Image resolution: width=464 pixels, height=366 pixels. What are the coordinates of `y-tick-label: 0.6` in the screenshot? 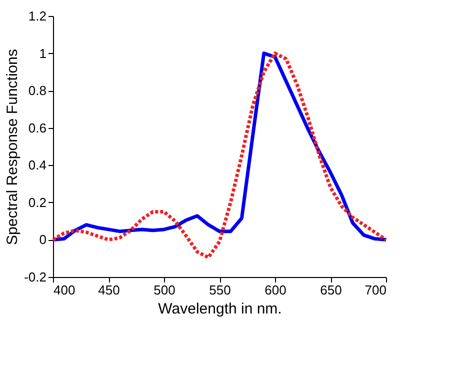 It's located at (37, 128).